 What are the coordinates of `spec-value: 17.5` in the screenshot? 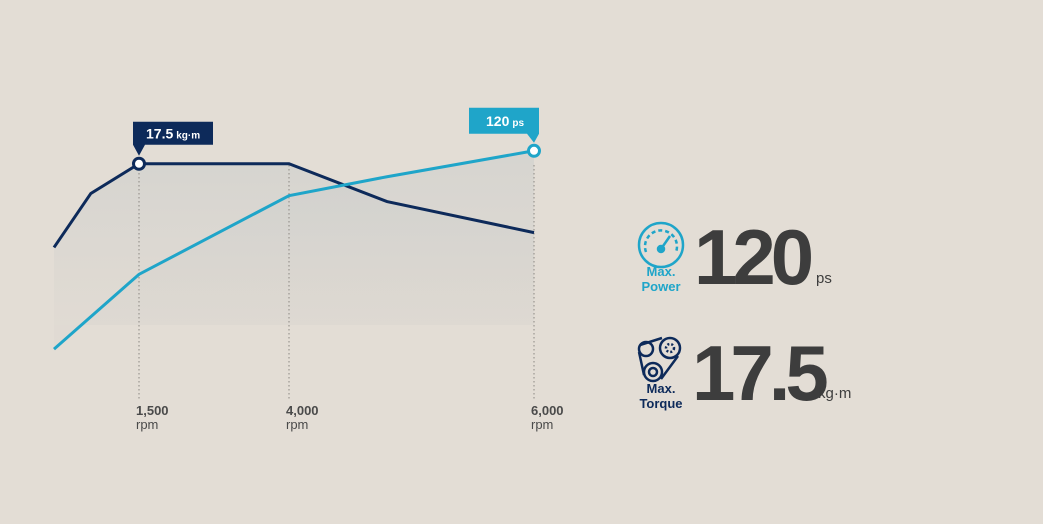 It's located at (759, 373).